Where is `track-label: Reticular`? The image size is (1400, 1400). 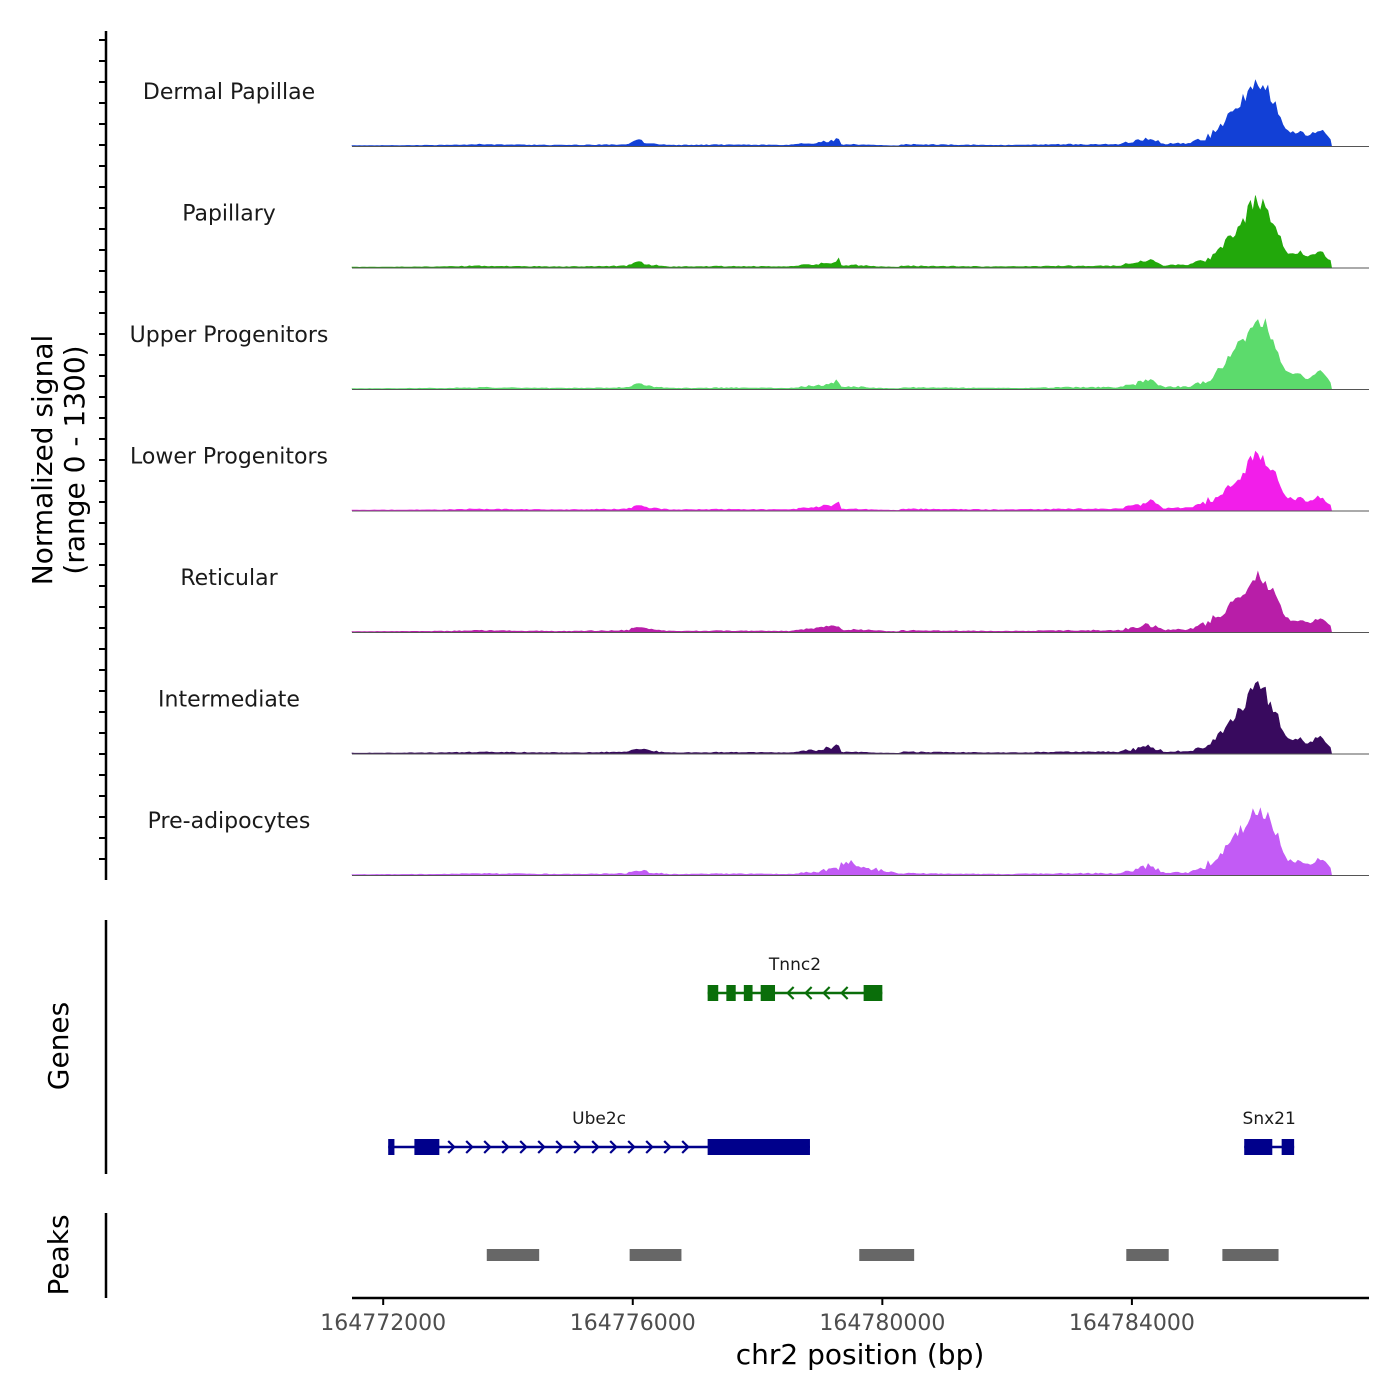 track-label: Reticular is located at coordinates (229, 578).